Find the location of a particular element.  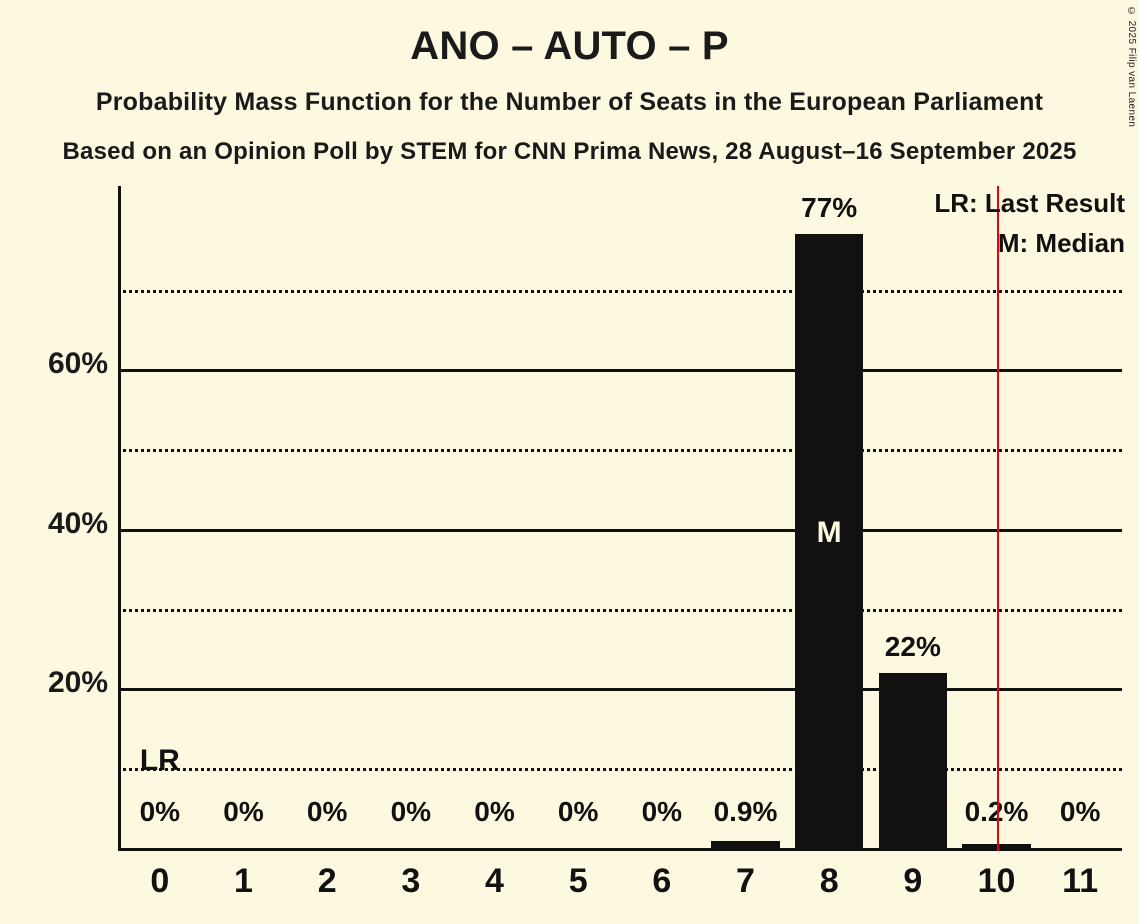

bar-value-label: 0.2% is located at coordinates (997, 812).